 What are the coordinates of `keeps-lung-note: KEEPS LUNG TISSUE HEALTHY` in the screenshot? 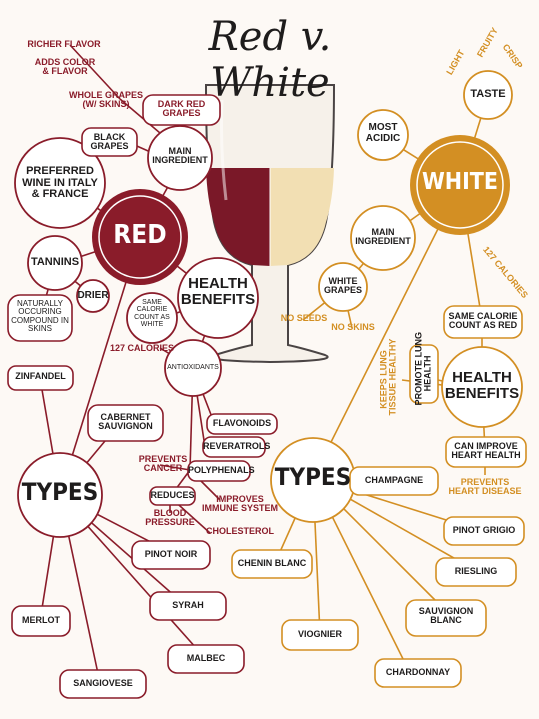 It's located at (388, 377).